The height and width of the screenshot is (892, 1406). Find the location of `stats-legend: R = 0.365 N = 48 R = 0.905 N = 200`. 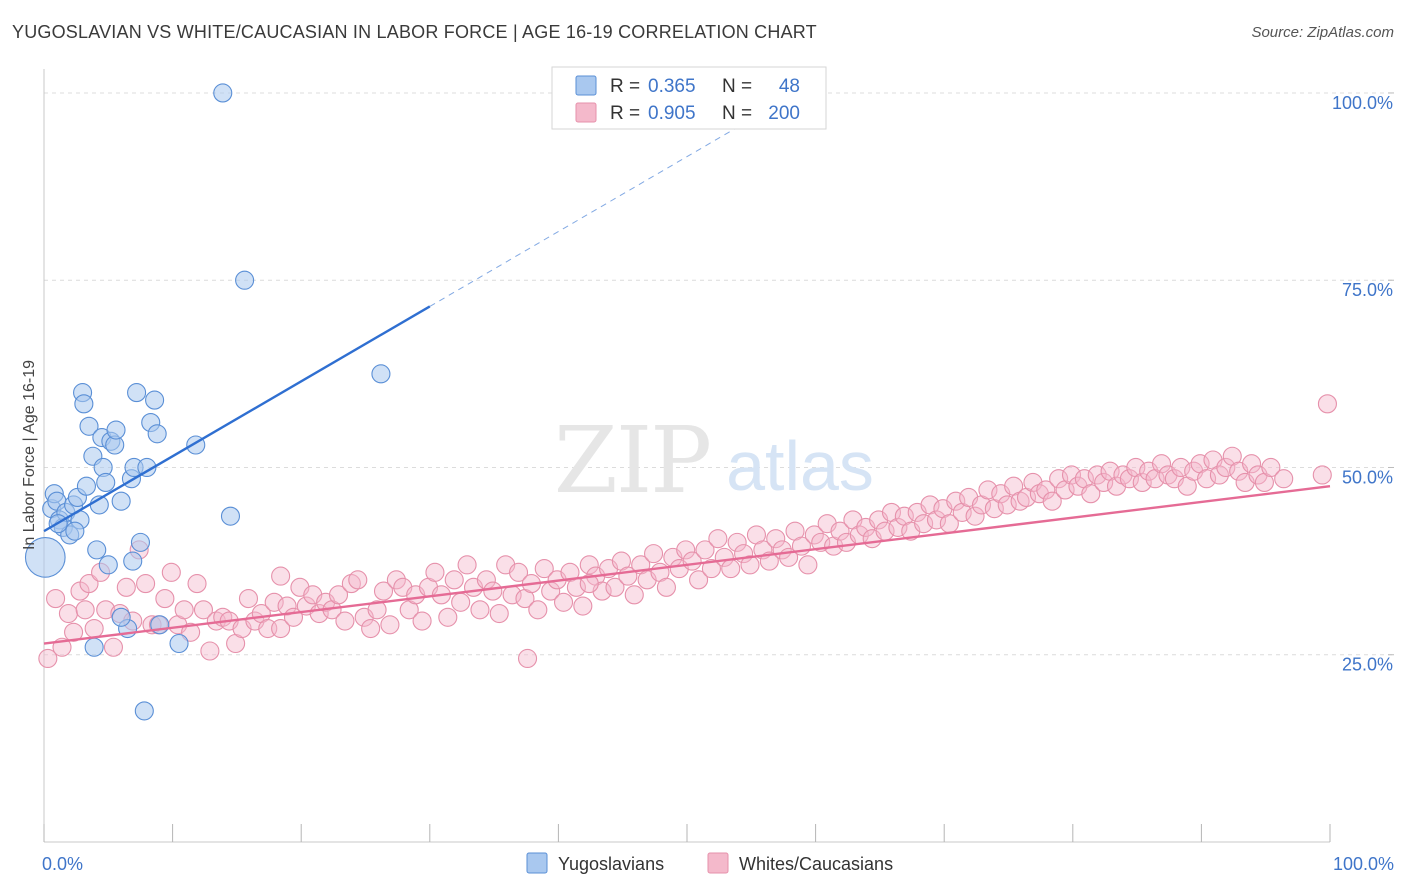

stats-legend: R = 0.365 N = 48 R = 0.905 N = 200 is located at coordinates (689, 98).